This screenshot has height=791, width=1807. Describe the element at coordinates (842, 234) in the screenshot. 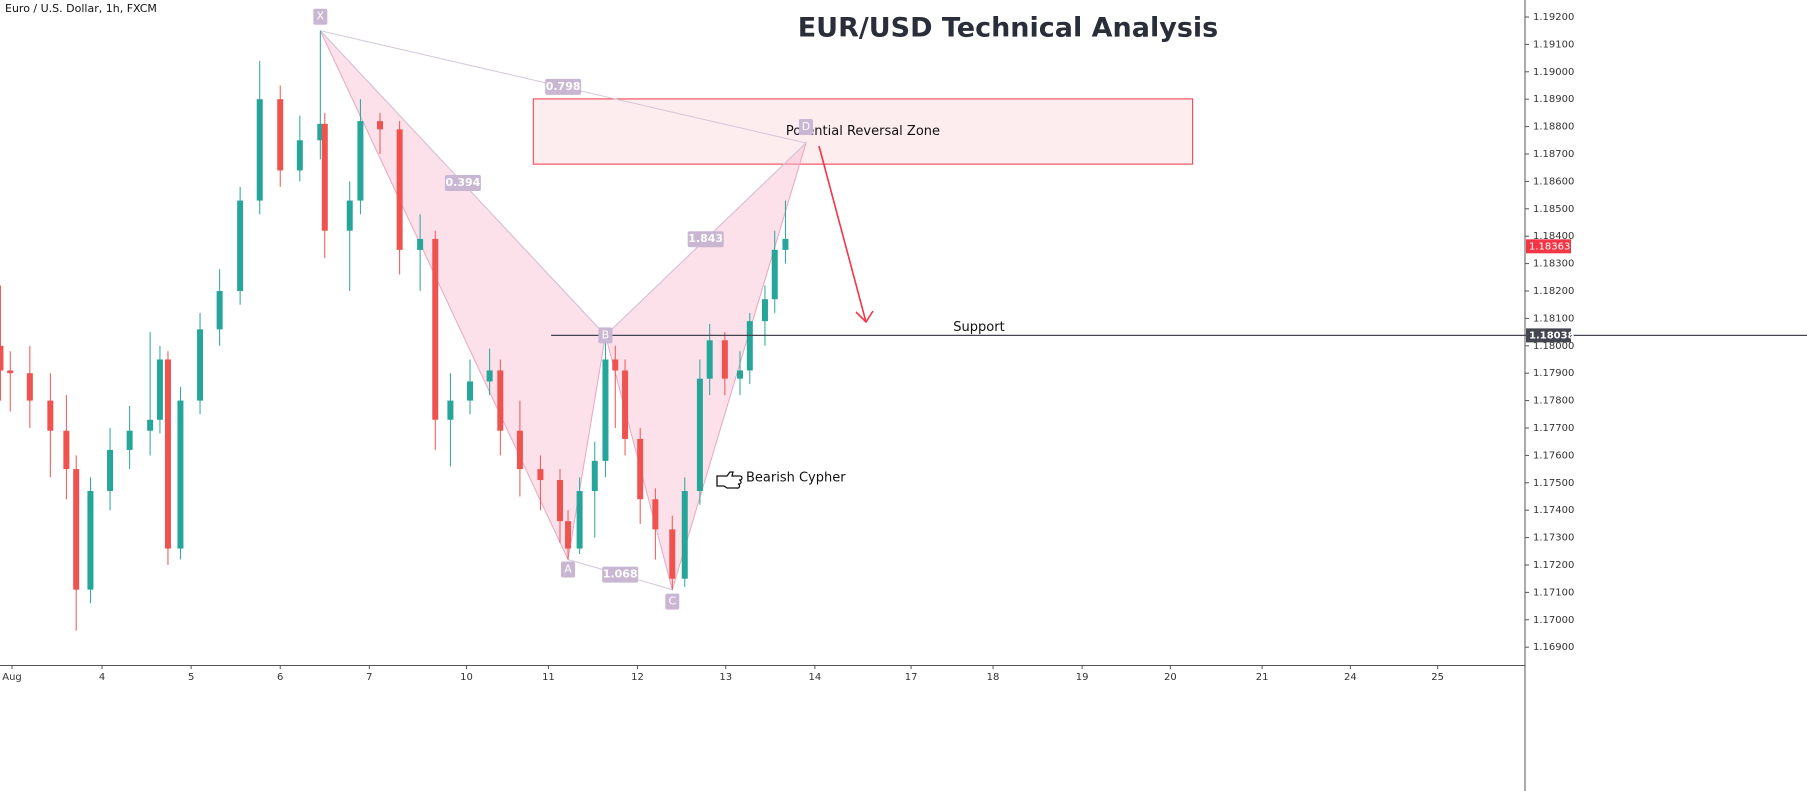

I see `arrow-shaft` at that location.